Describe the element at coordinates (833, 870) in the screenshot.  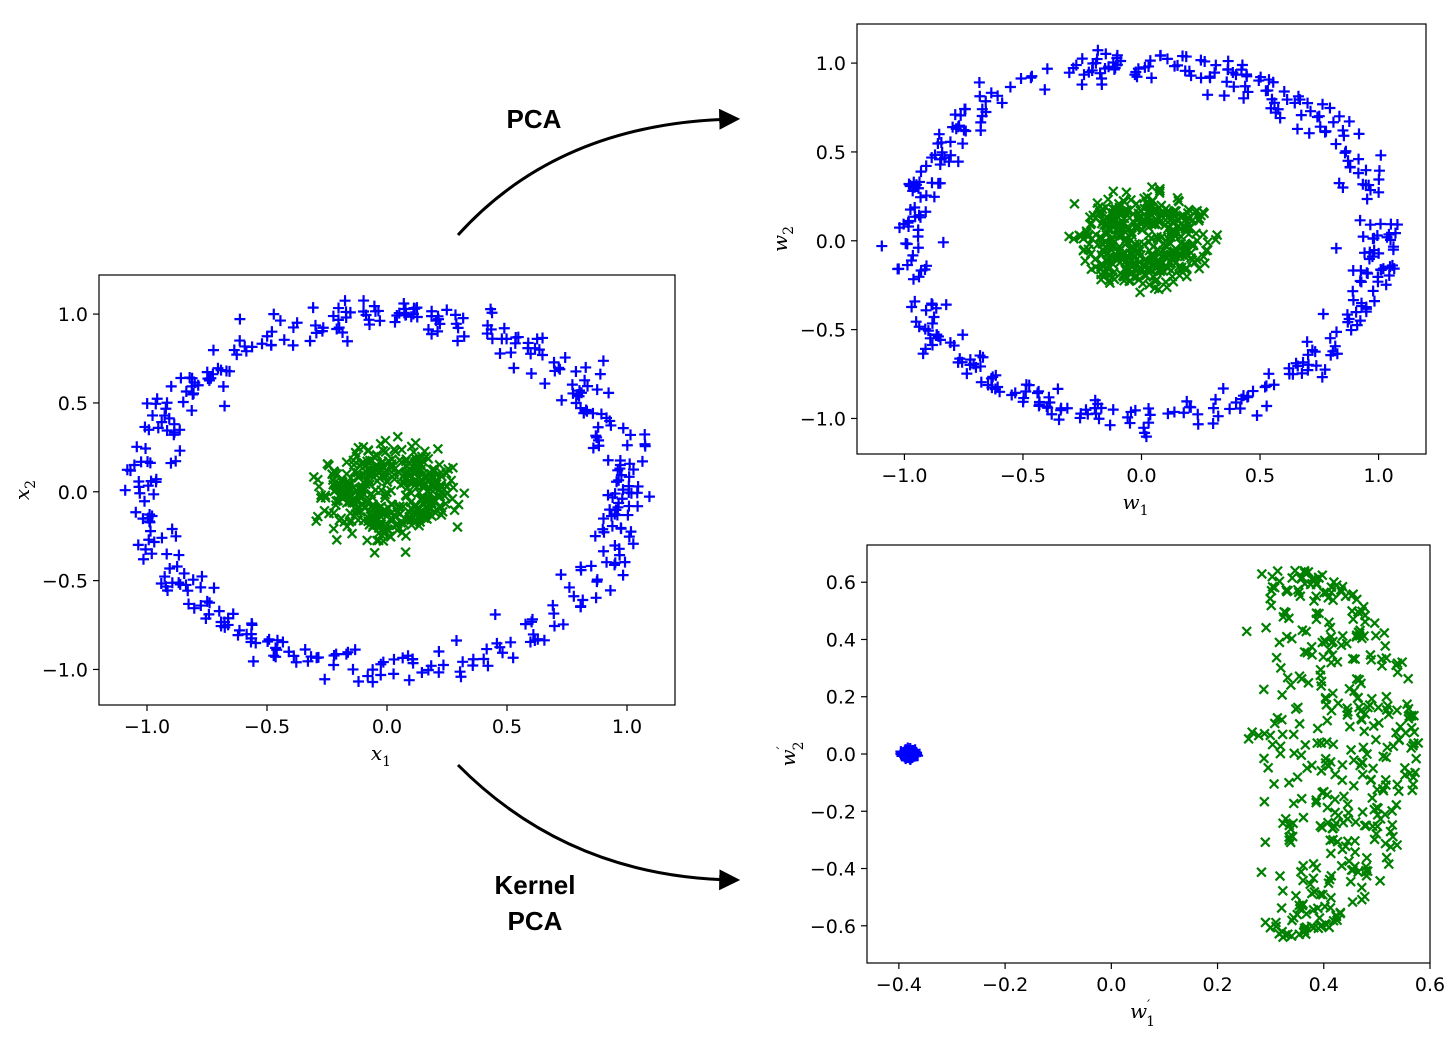
I see `y-tick-label: −0.4` at that location.